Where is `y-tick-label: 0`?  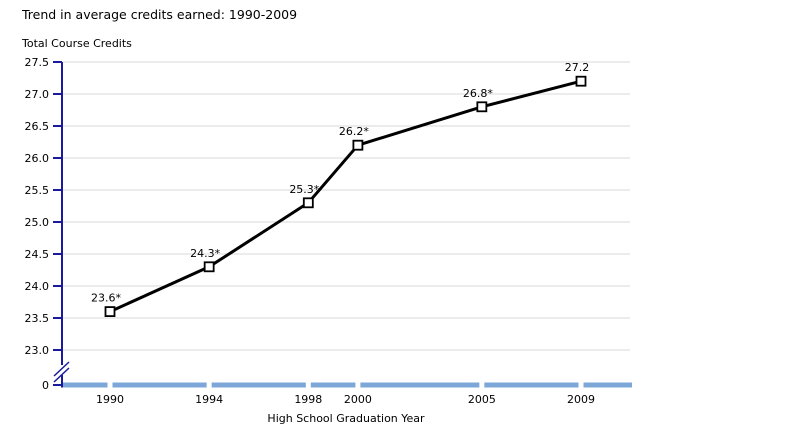 y-tick-label: 0 is located at coordinates (45, 385).